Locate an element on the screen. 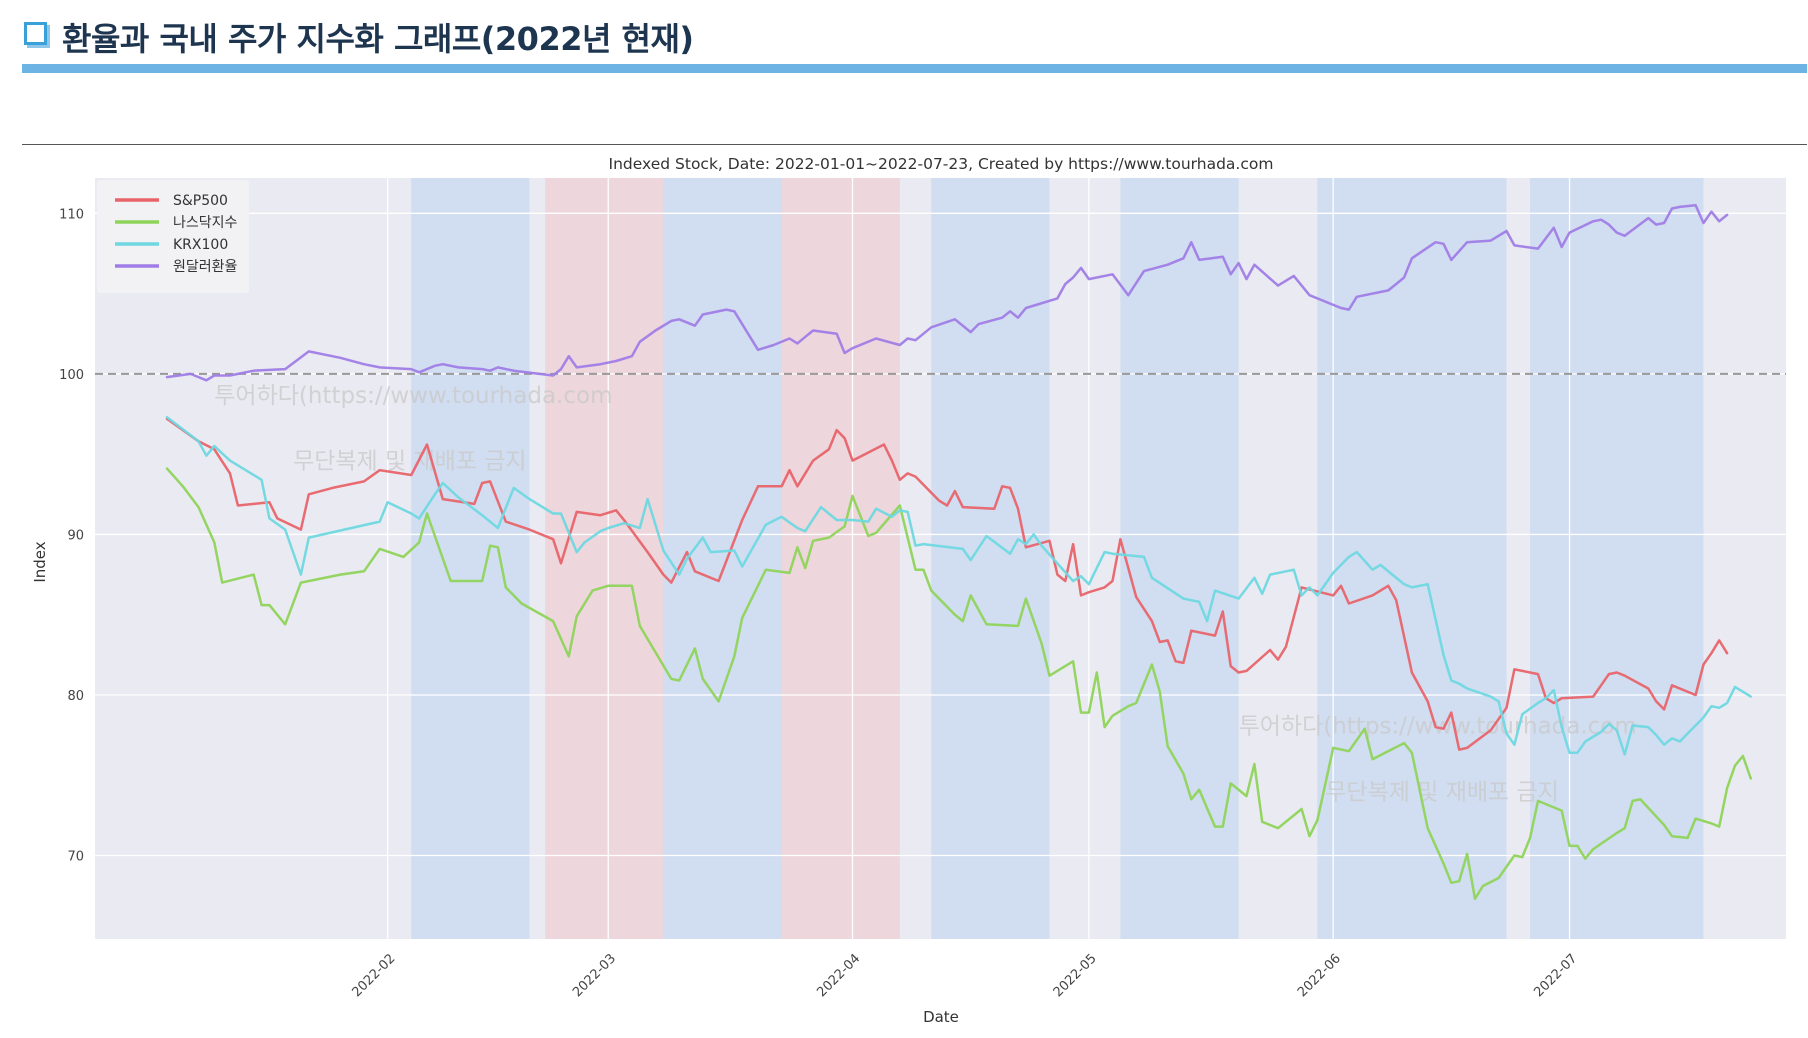 The image size is (1808, 1038). y-axis-label: Index is located at coordinates (40, 561).